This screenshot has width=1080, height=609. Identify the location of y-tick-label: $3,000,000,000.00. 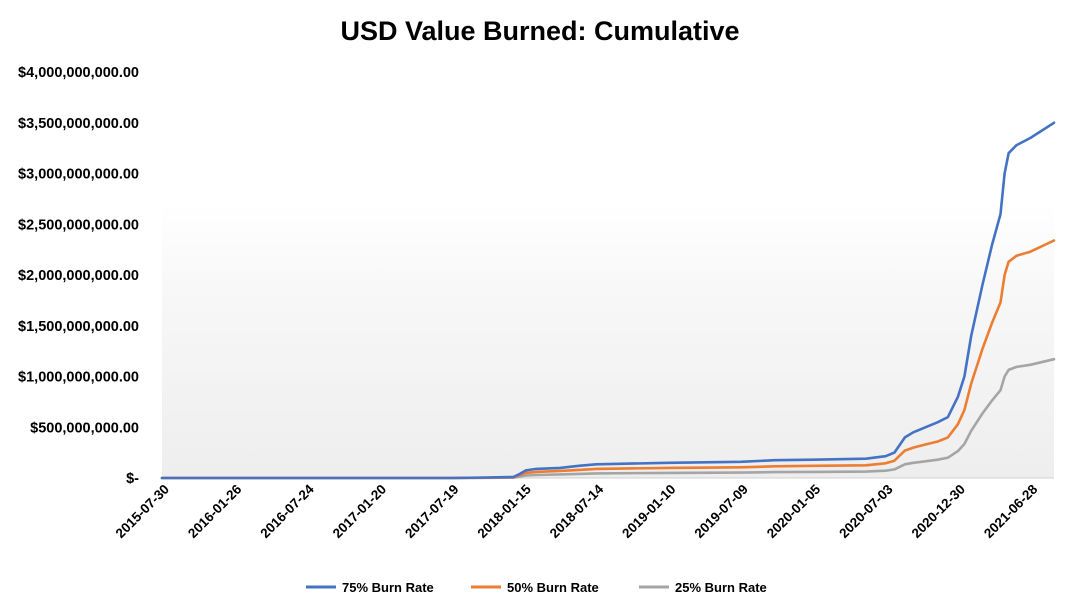
(78, 175).